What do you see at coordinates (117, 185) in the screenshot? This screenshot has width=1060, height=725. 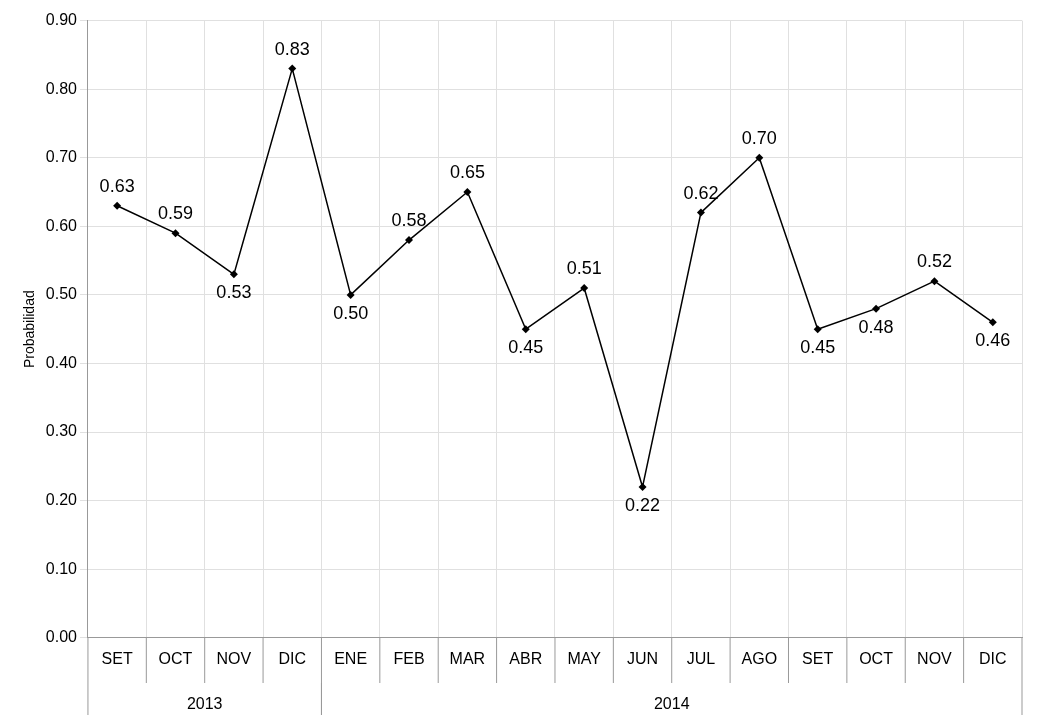 I see `data-label: 0.63` at bounding box center [117, 185].